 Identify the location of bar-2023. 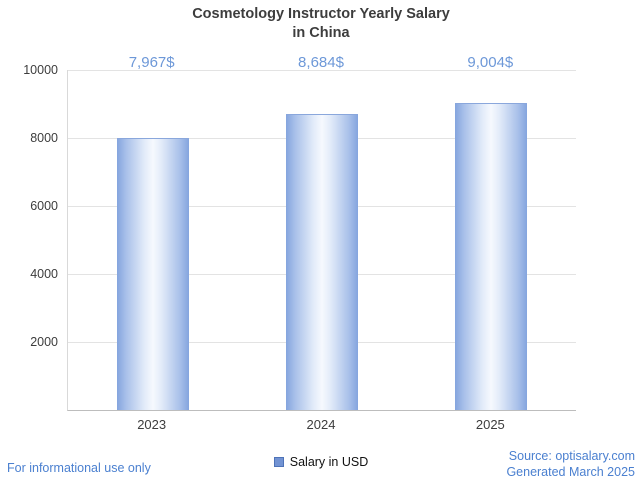
(152, 274).